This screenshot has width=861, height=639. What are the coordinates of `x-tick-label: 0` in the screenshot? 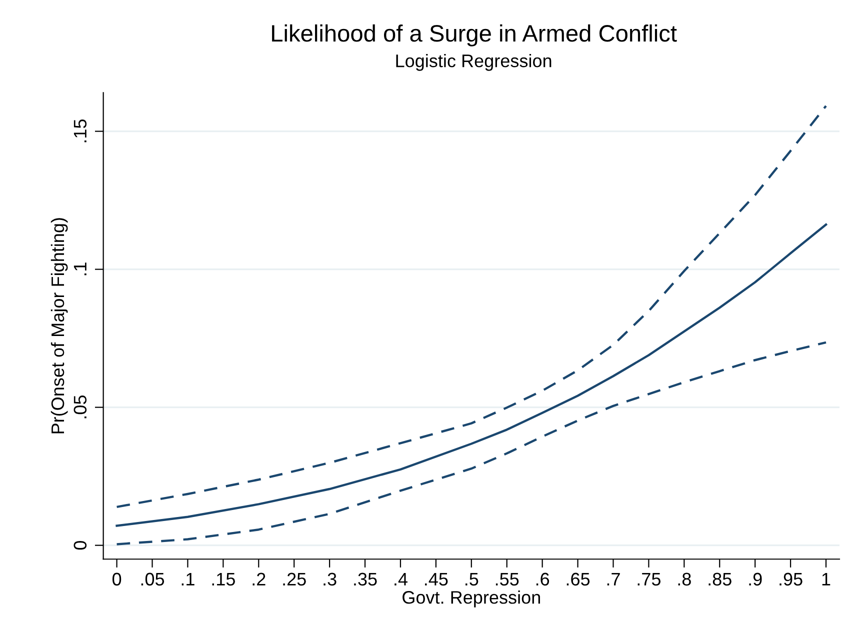 It's located at (117, 579).